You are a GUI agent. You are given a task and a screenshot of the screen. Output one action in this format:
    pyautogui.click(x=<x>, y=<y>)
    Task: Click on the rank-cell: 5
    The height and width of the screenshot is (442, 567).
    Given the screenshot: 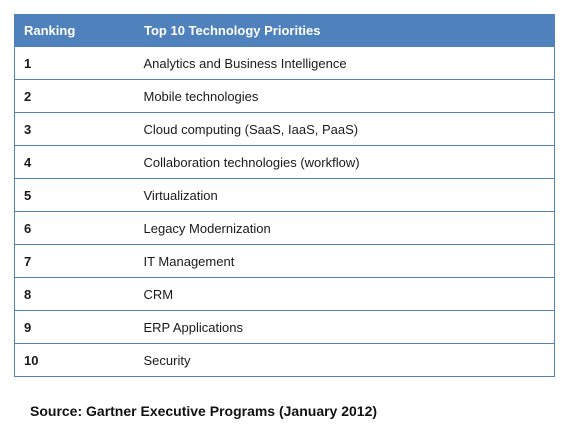 What is the action you would take?
    pyautogui.click(x=74, y=195)
    